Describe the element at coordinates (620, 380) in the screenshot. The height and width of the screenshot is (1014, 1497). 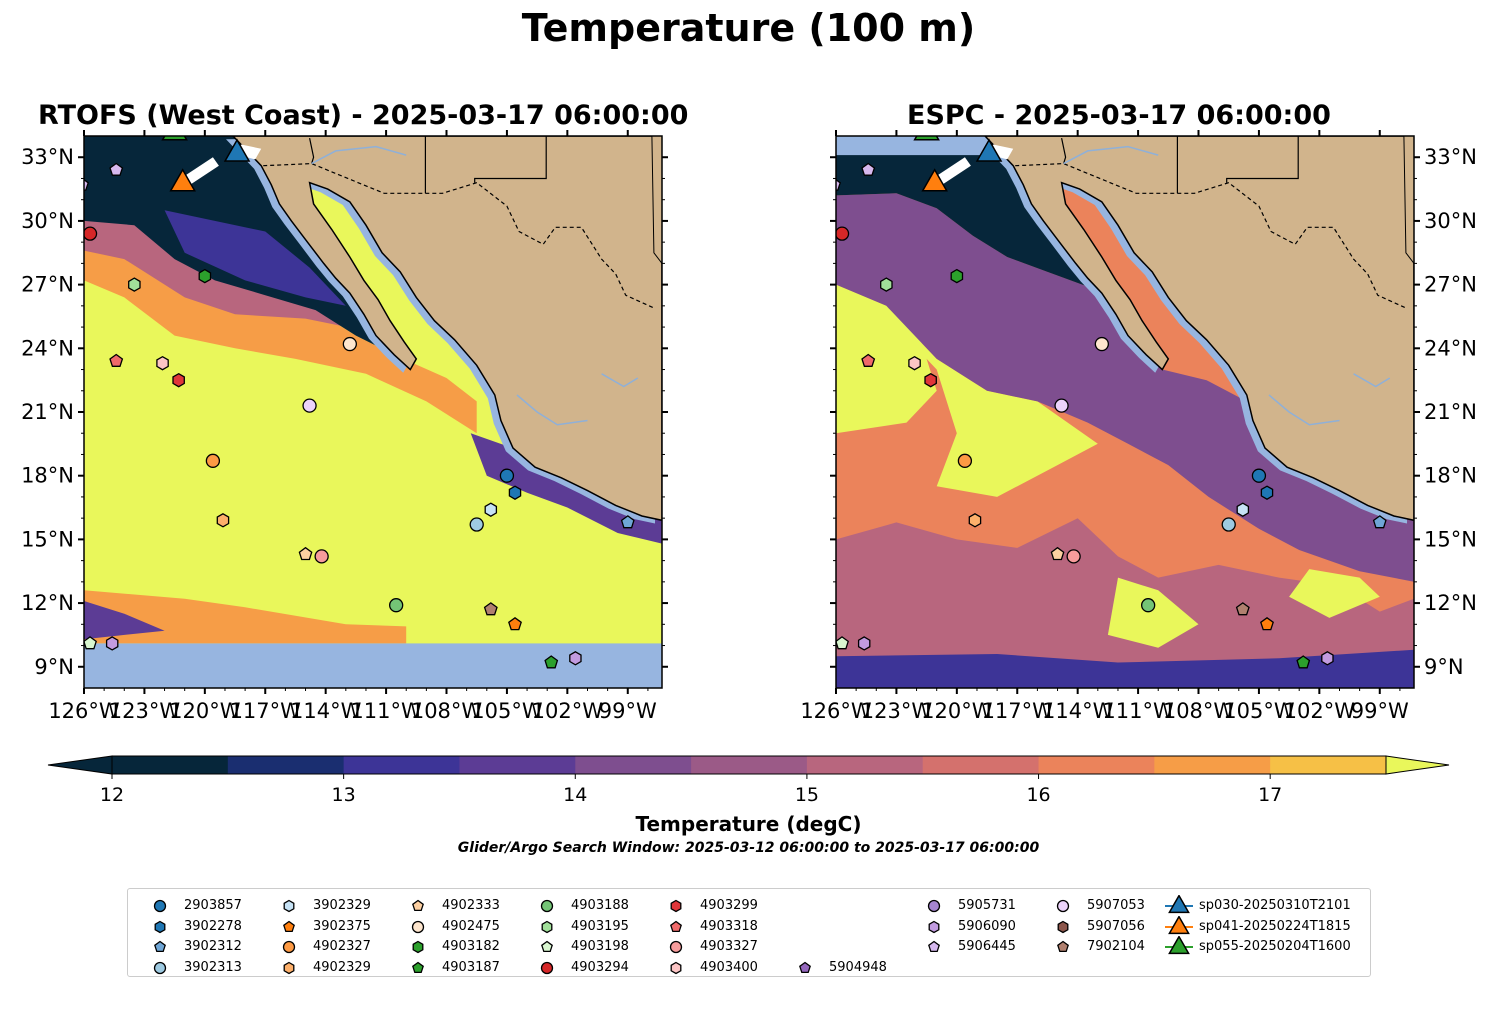
I see `river-panuco` at that location.